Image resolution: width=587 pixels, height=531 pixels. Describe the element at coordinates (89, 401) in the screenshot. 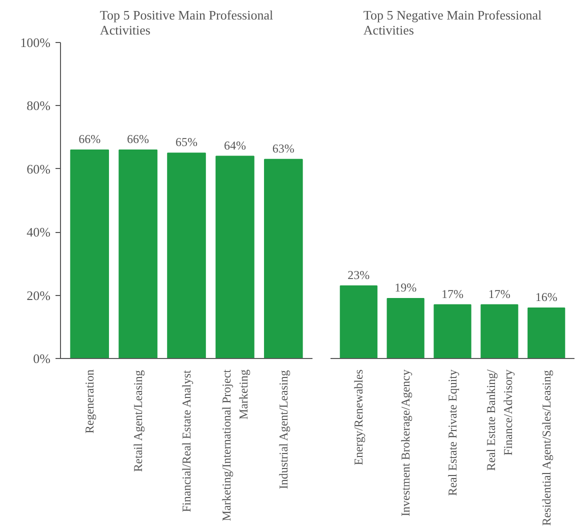

I see `x-tick-label: Regeneration` at that location.